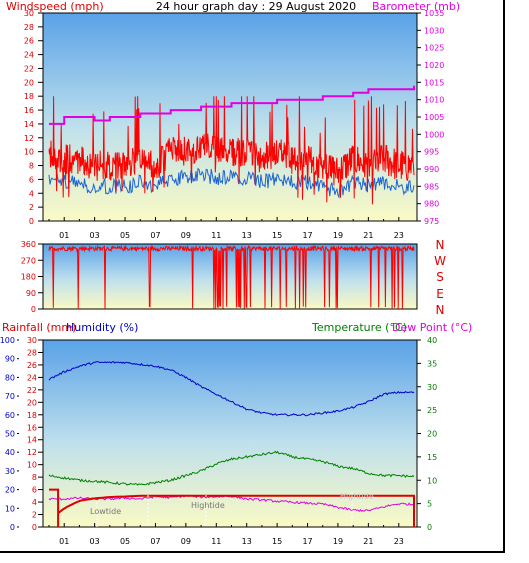 The width and height of the screenshot is (529, 563). Describe the element at coordinates (10, 490) in the screenshot. I see `humidity-tick-label: 20` at that location.